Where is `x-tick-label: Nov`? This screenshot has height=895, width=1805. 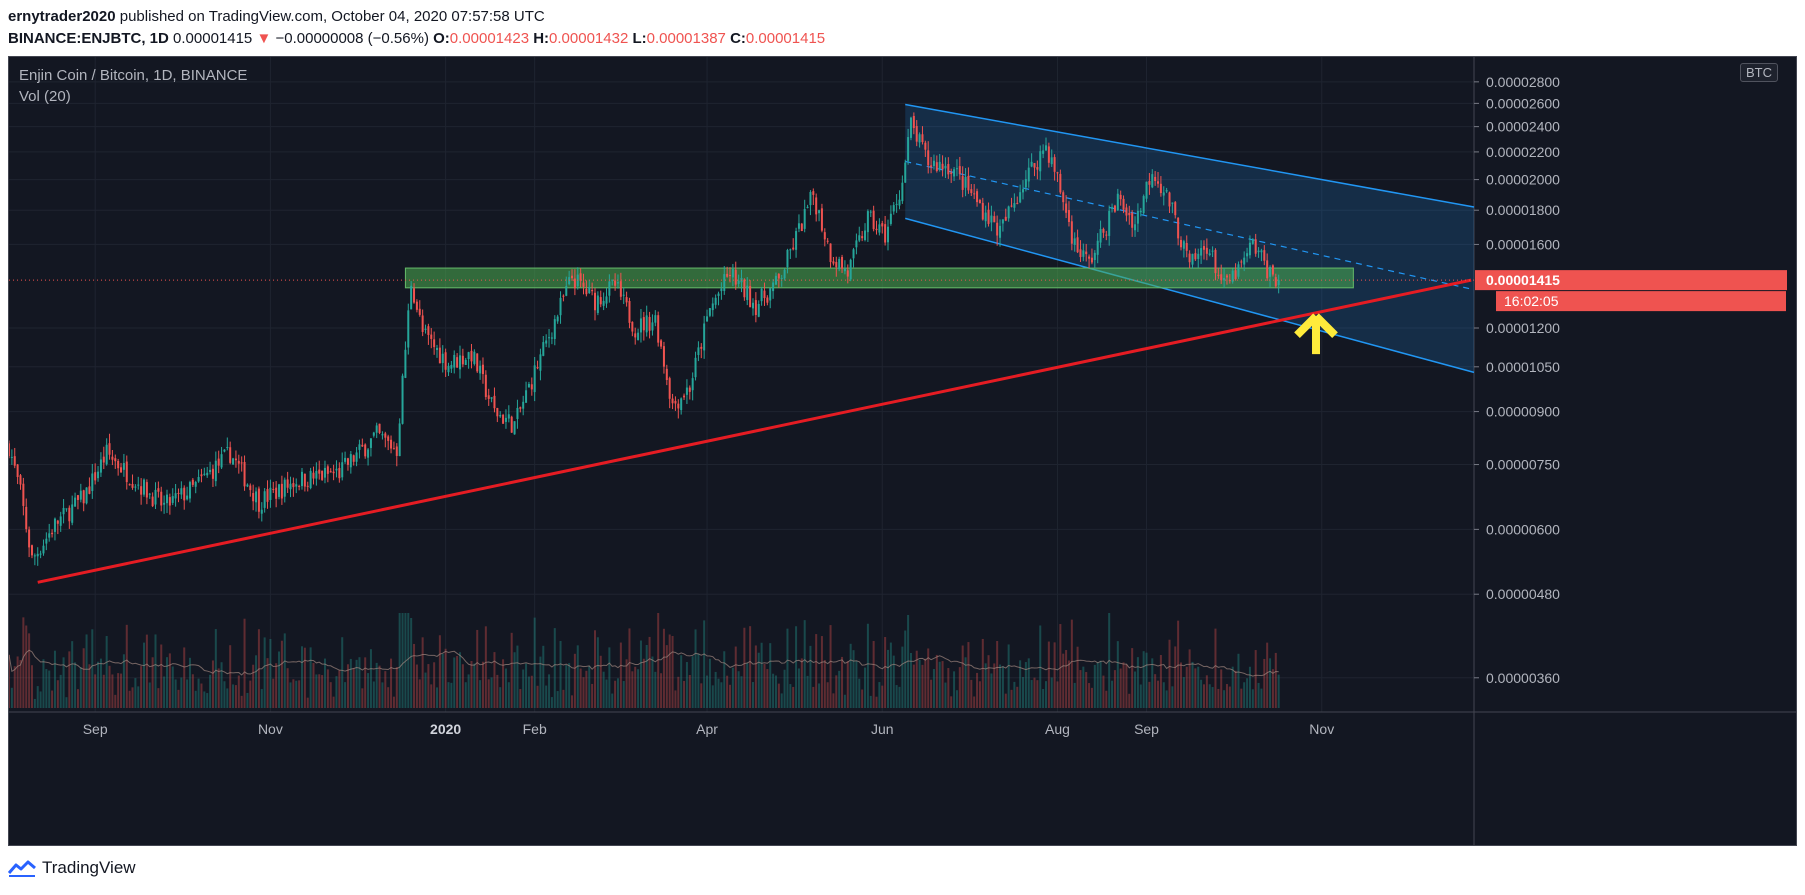 x-tick-label: Nov is located at coordinates (1321, 729).